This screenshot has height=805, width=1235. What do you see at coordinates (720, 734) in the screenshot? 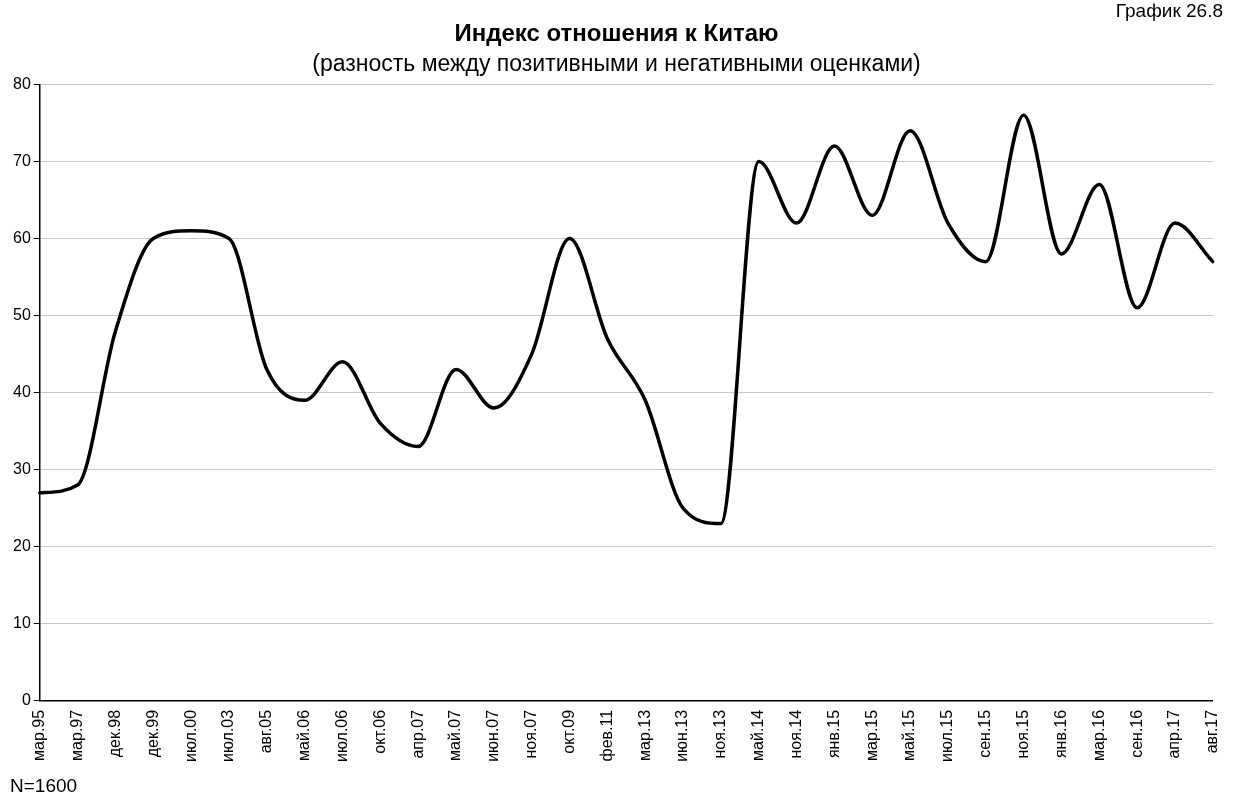
I see `x-tick-label: ноя.13` at bounding box center [720, 734].